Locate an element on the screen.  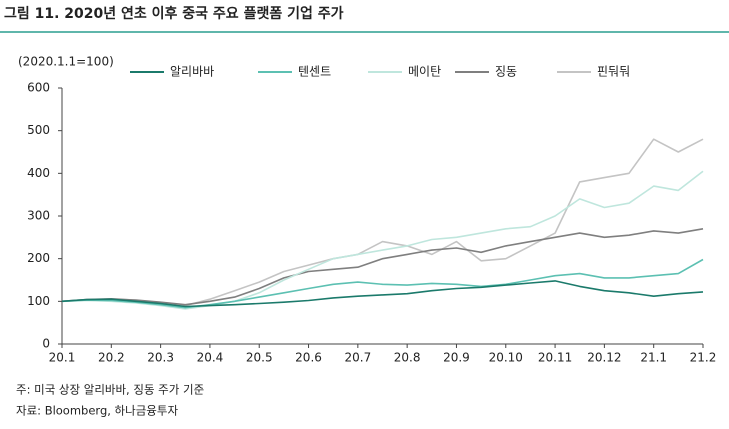
legend-label: 메이탄 is located at coordinates (424, 72).